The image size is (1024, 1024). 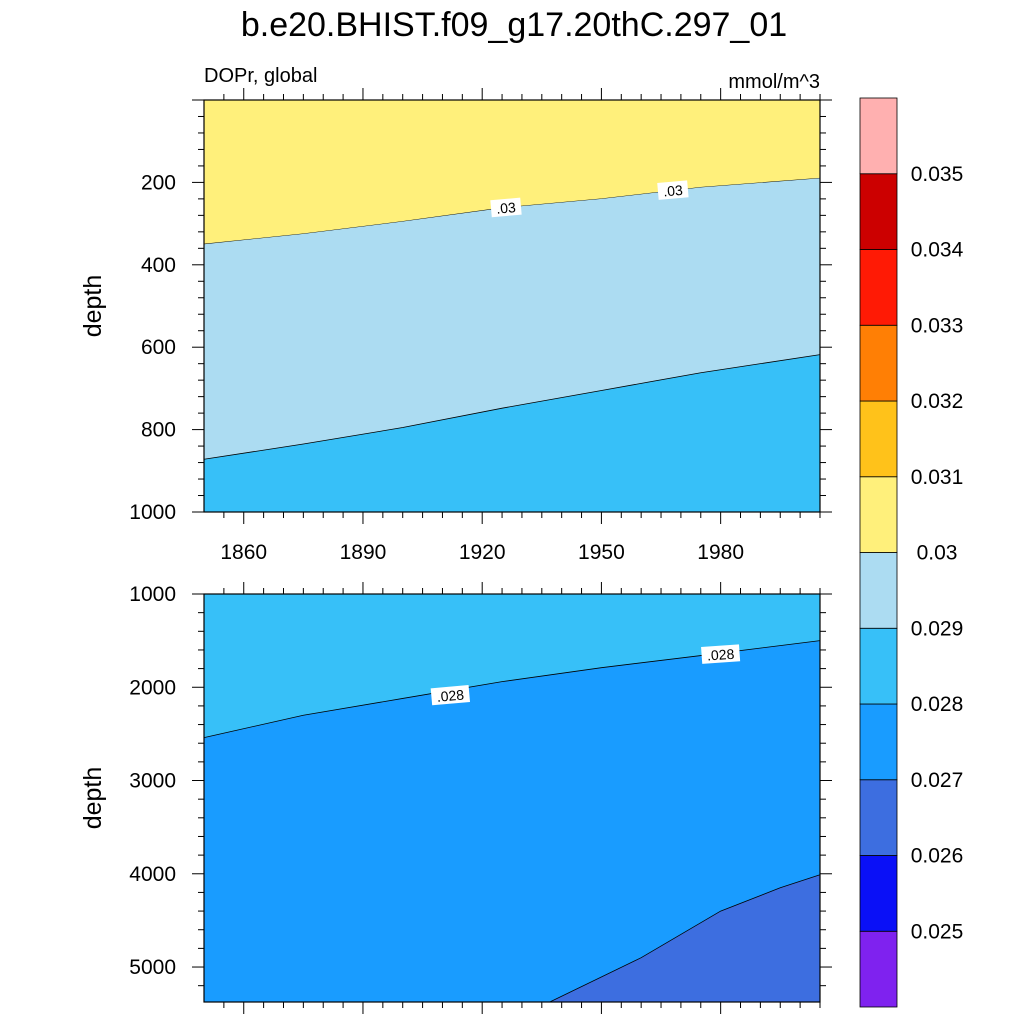 What do you see at coordinates (720, 552) in the screenshot?
I see `x-tick-label: 1980` at bounding box center [720, 552].